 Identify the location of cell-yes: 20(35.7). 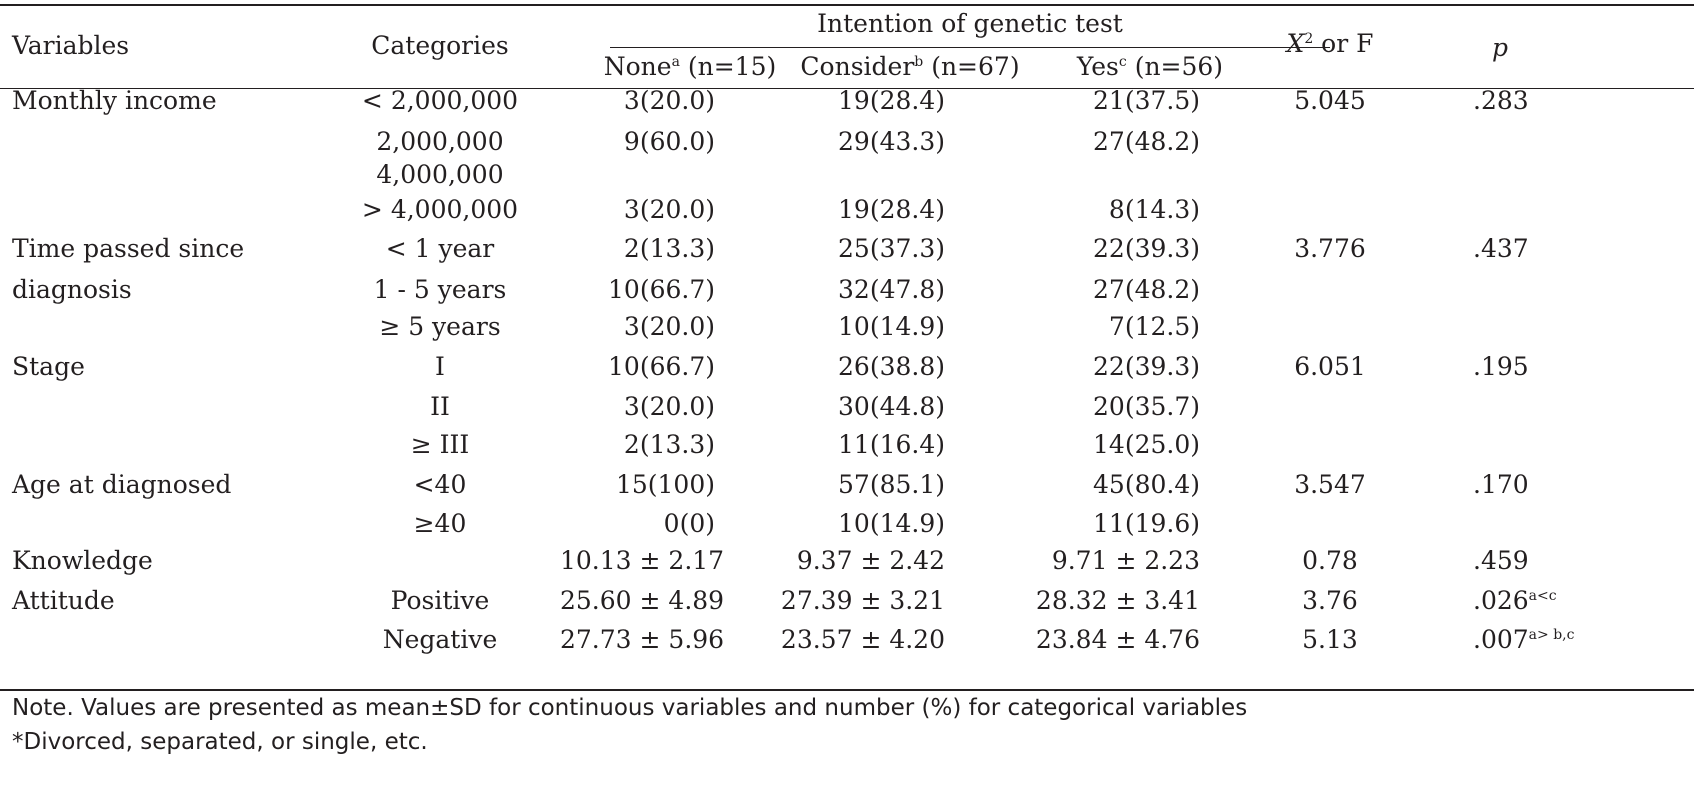
(1146, 406).